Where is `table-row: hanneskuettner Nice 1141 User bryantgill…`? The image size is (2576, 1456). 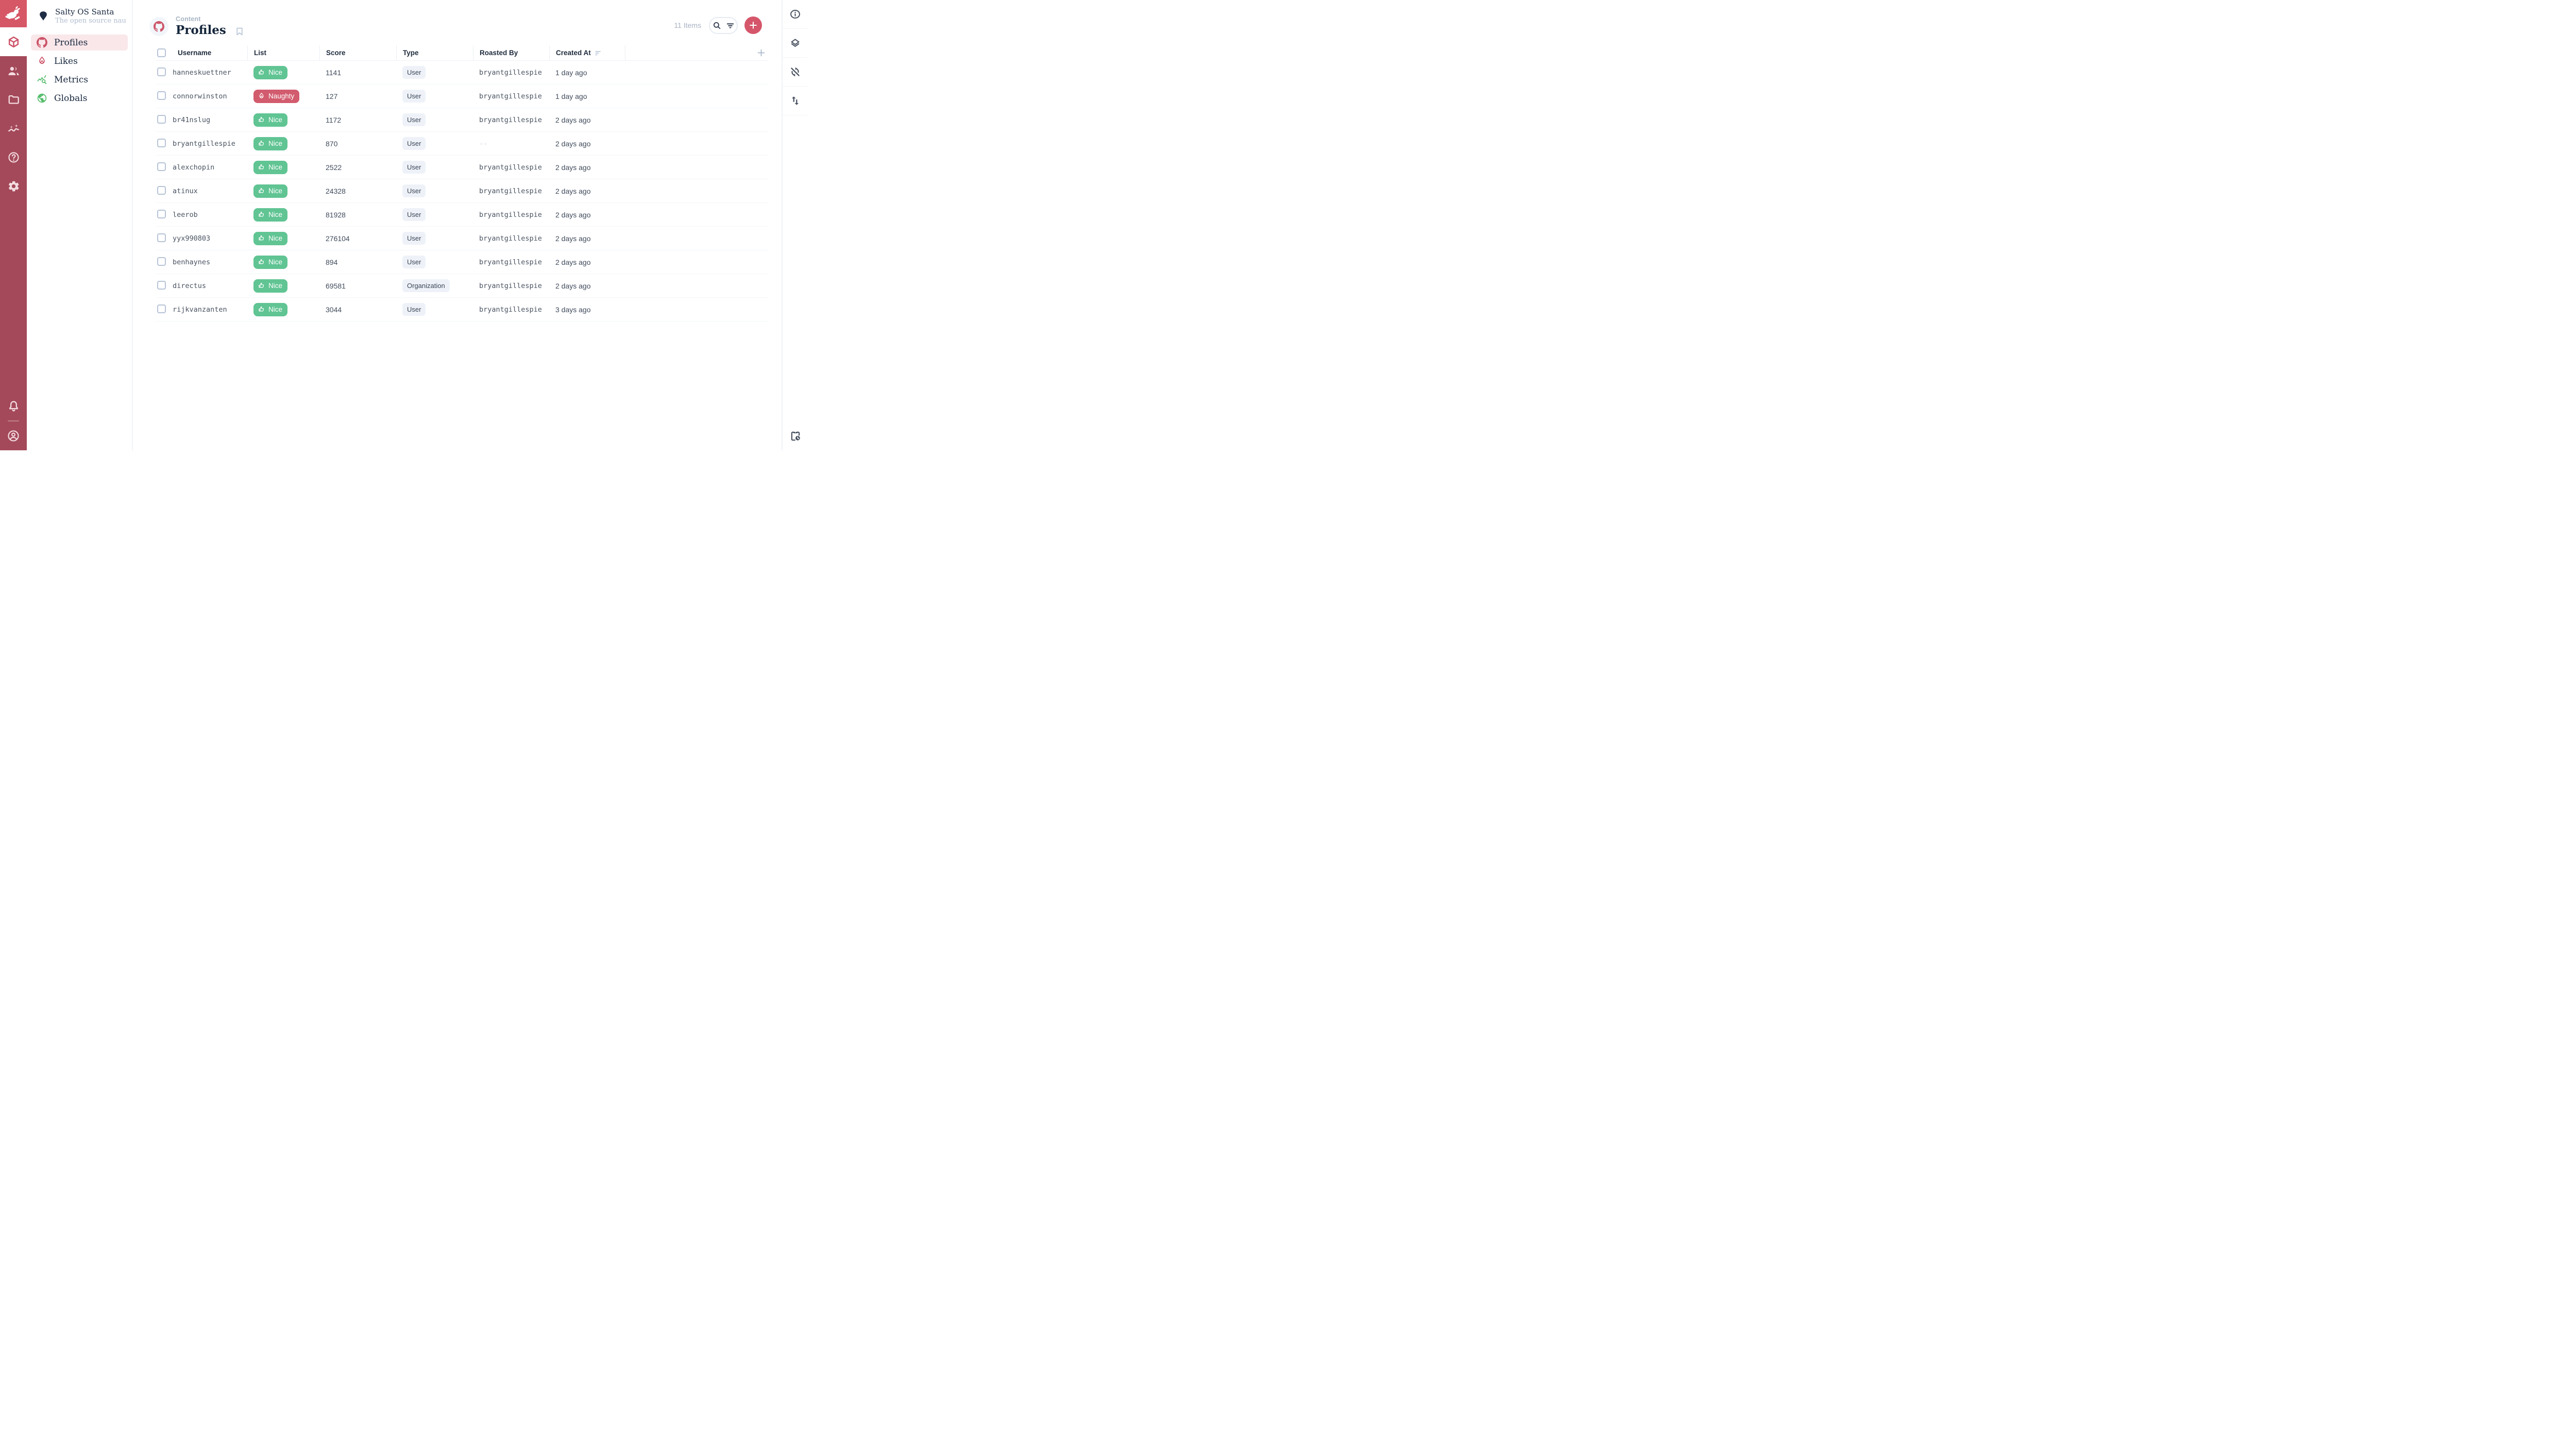
table-row: hanneskuettner Nice 1141 User bryantgill… is located at coordinates (462, 72).